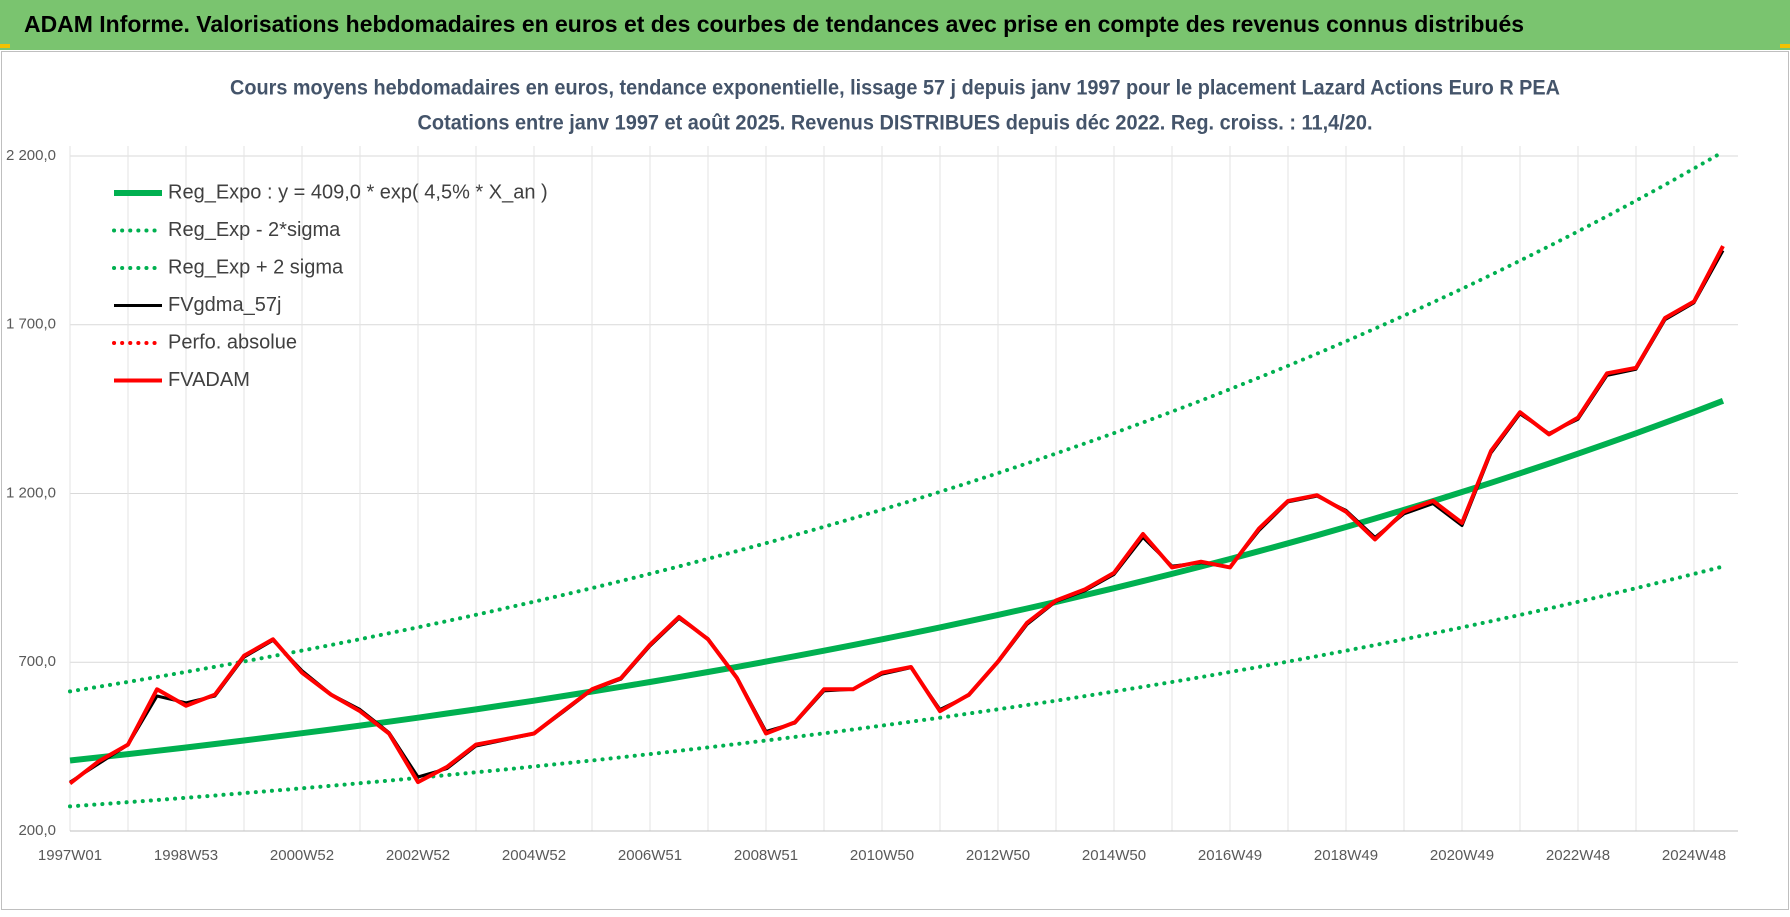  I want to click on y-tick-label: 1 200,0, so click(31, 492).